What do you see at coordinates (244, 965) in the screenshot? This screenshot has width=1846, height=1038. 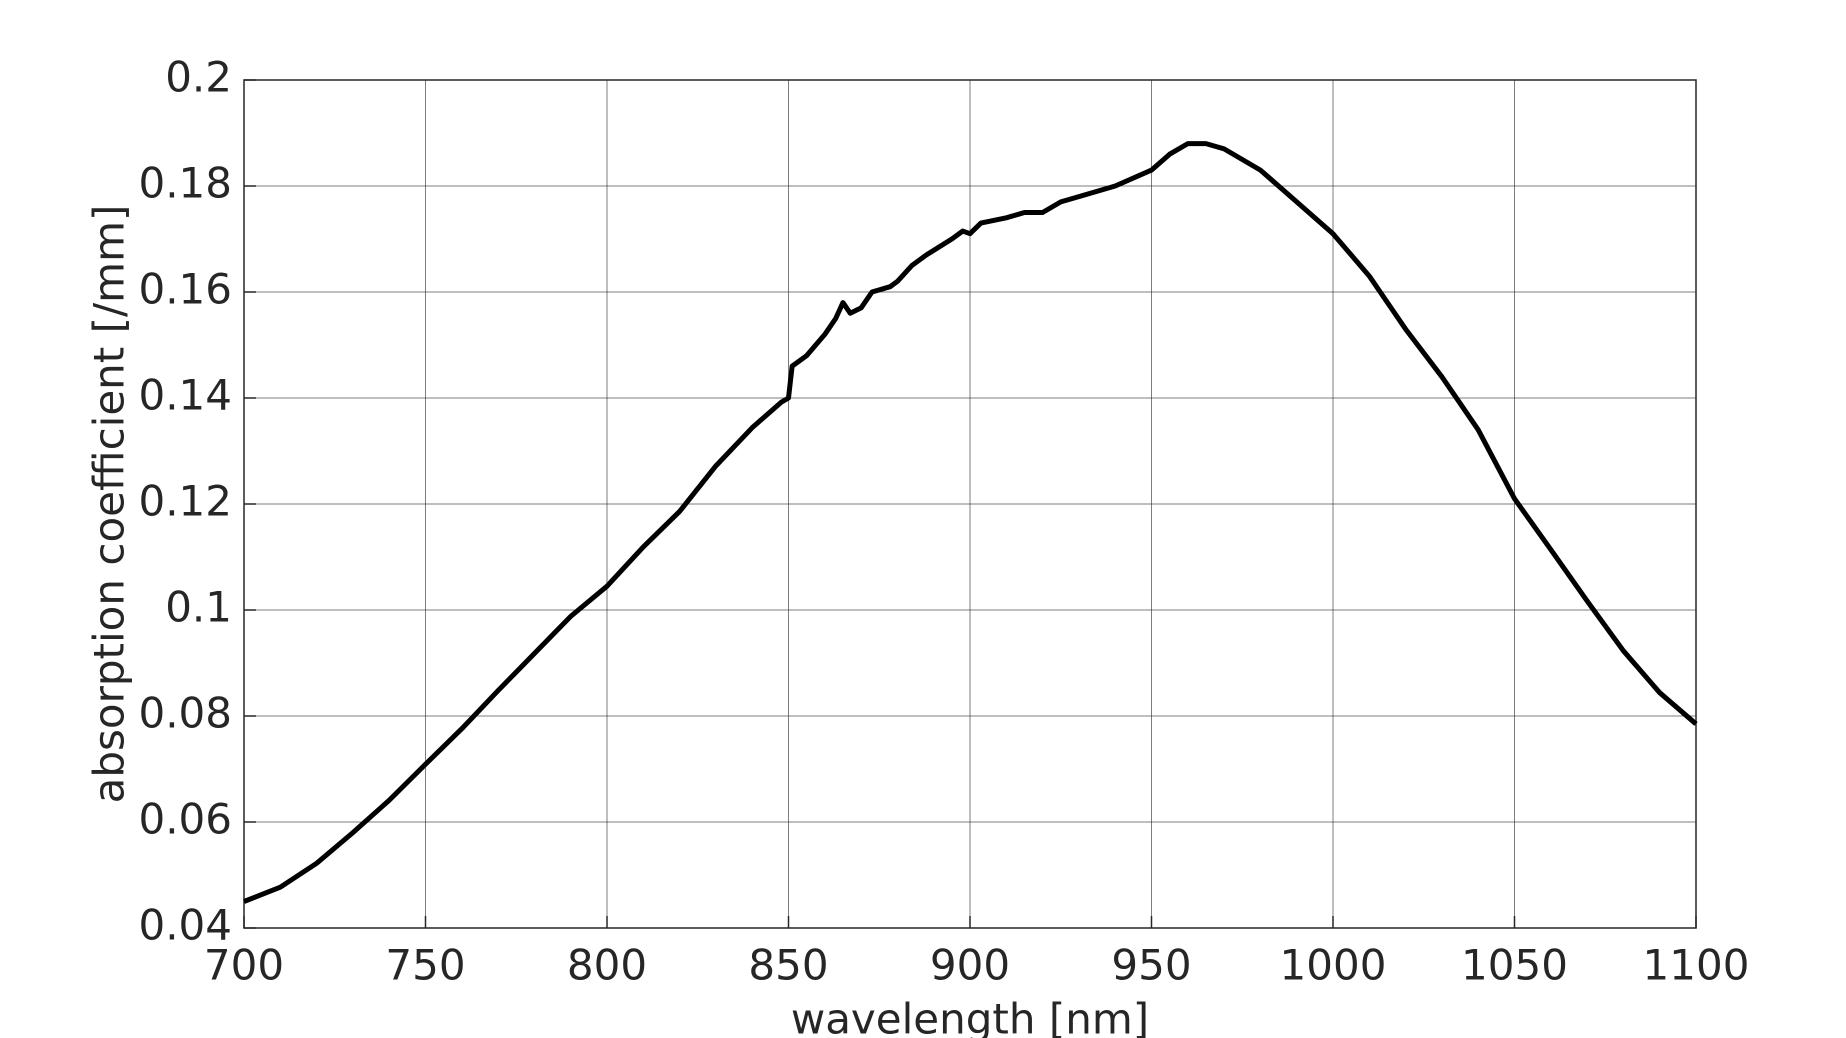 I see `x-tick-label: 700` at bounding box center [244, 965].